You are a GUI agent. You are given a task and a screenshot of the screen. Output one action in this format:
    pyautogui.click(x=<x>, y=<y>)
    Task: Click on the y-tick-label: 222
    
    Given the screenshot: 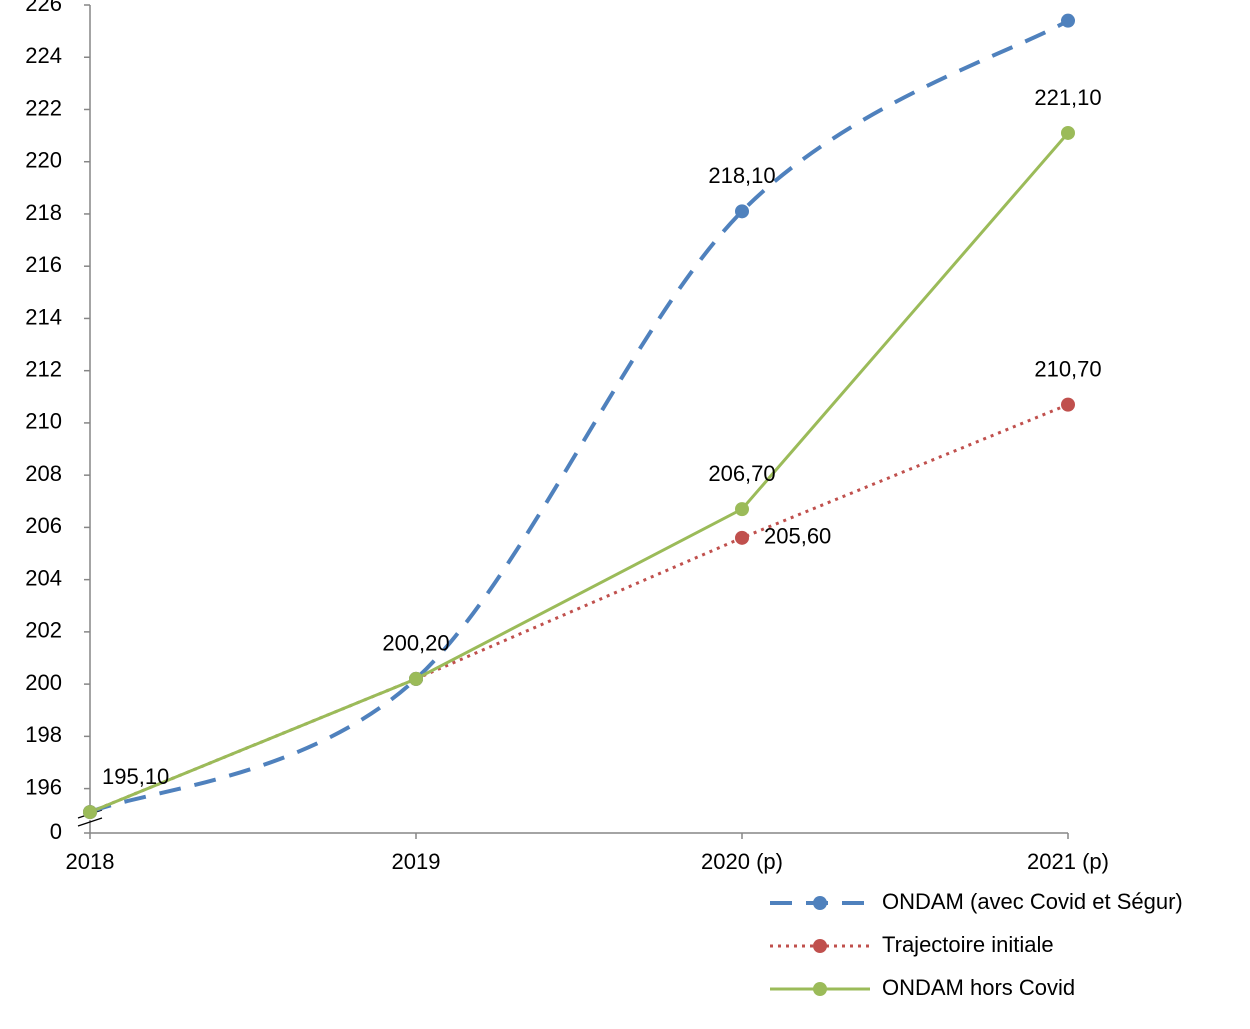 What is the action you would take?
    pyautogui.click(x=43, y=107)
    